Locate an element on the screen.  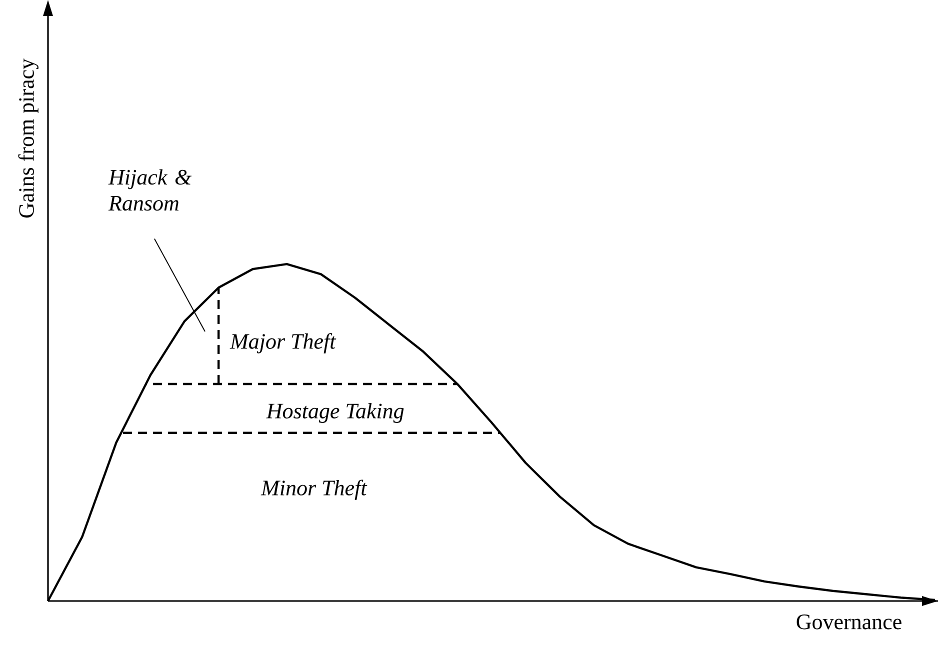
y-axis-title: Gains from piracy is located at coordinates (28, 138).